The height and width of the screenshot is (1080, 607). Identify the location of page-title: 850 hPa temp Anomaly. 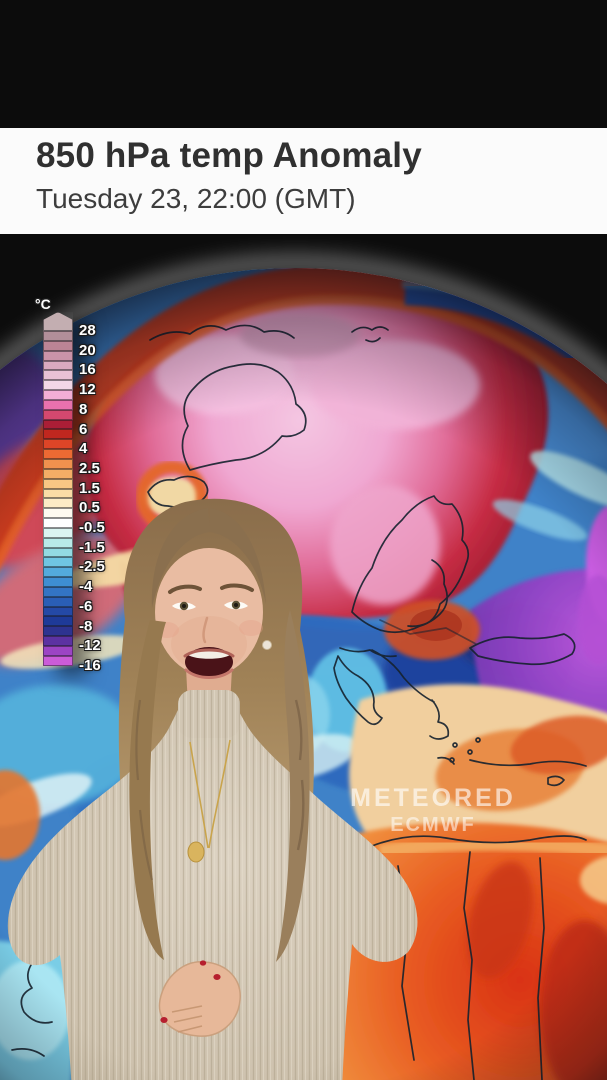
(229, 155).